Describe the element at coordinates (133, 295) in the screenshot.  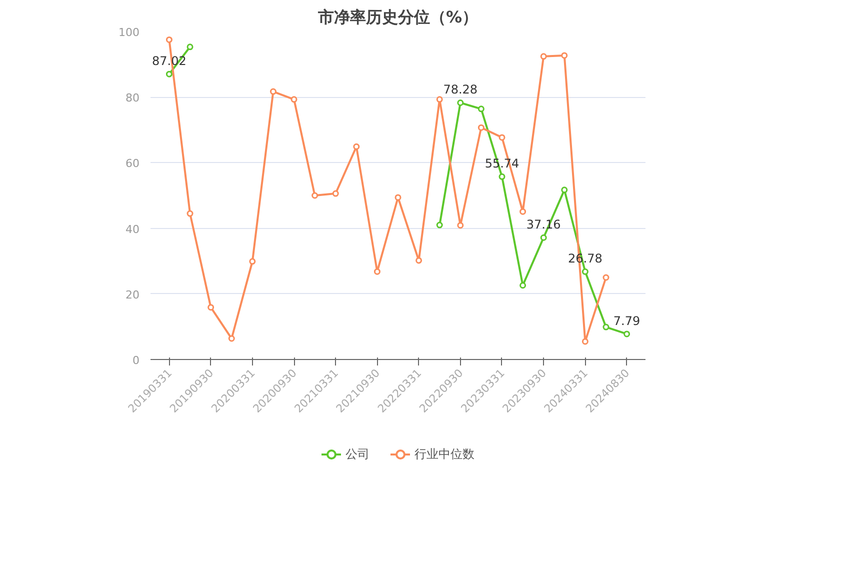
I see `y-tick-label: 20` at that location.